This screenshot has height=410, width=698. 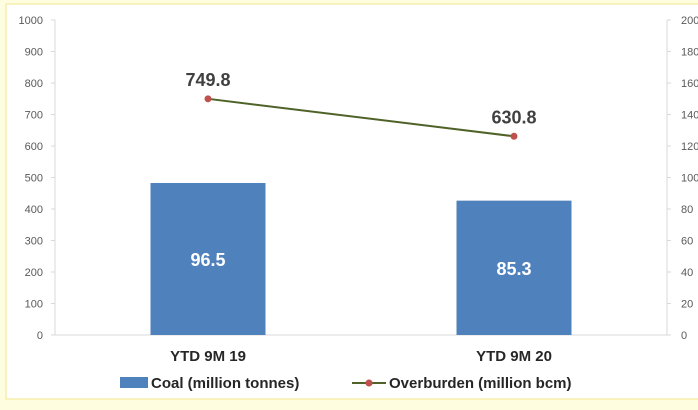 What do you see at coordinates (207, 80) in the screenshot?
I see `line-data-label: 749.8` at bounding box center [207, 80].